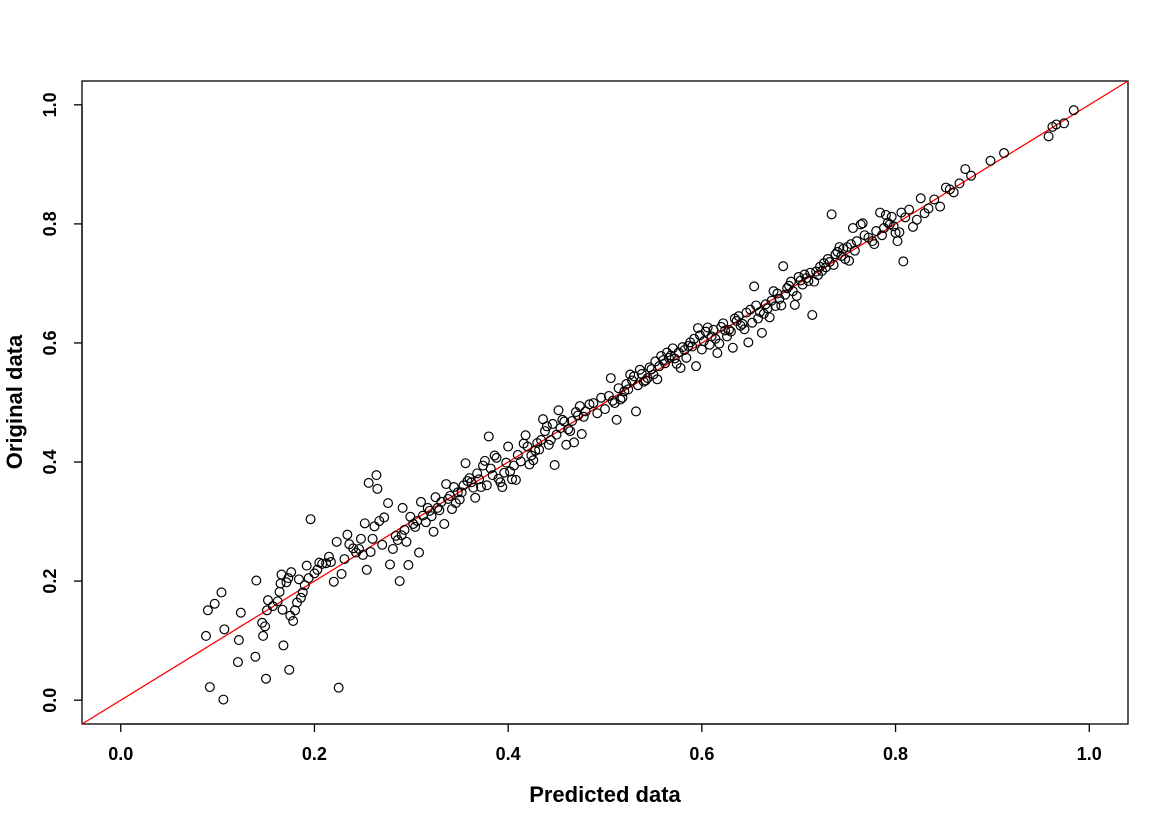 This screenshot has width=1168, height=827. I want to click on y-axis: 0.0 0.2 0.4 0.6 0.8 1.0, so click(61, 402).